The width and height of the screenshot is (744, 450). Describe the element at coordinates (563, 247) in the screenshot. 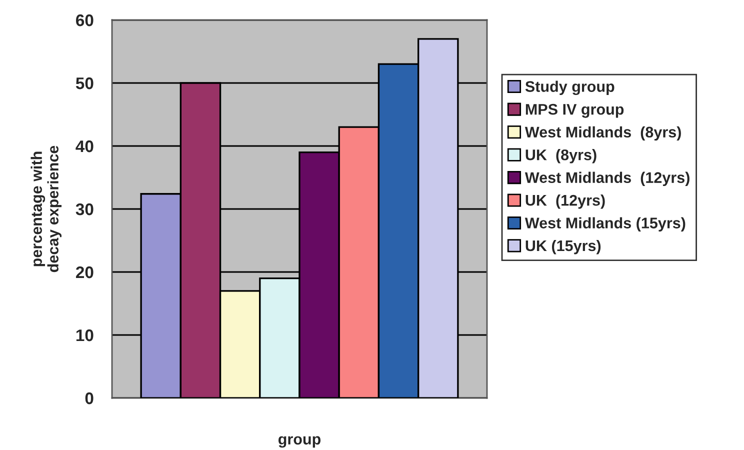

I see `legend-label: UK (15yrs)` at that location.